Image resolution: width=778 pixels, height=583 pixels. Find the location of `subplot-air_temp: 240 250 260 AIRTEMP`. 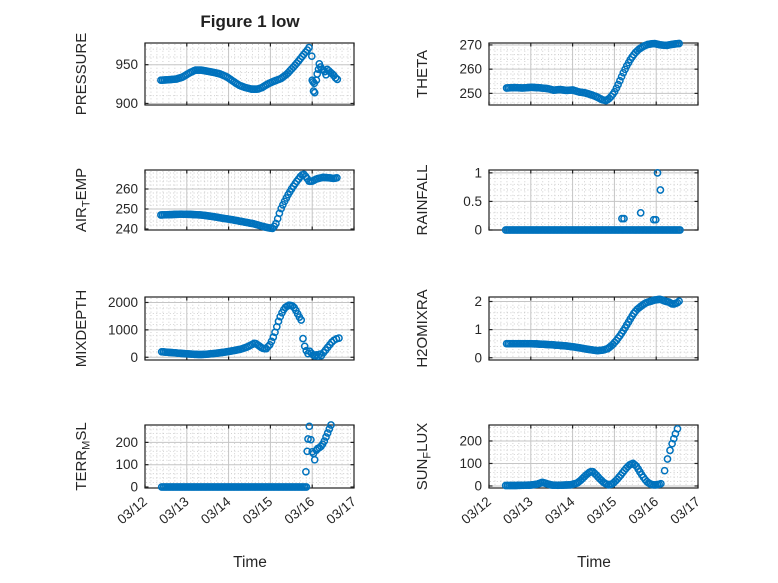

subplot-air_temp: 240 250 260 AIRTEMP is located at coordinates (214, 202).